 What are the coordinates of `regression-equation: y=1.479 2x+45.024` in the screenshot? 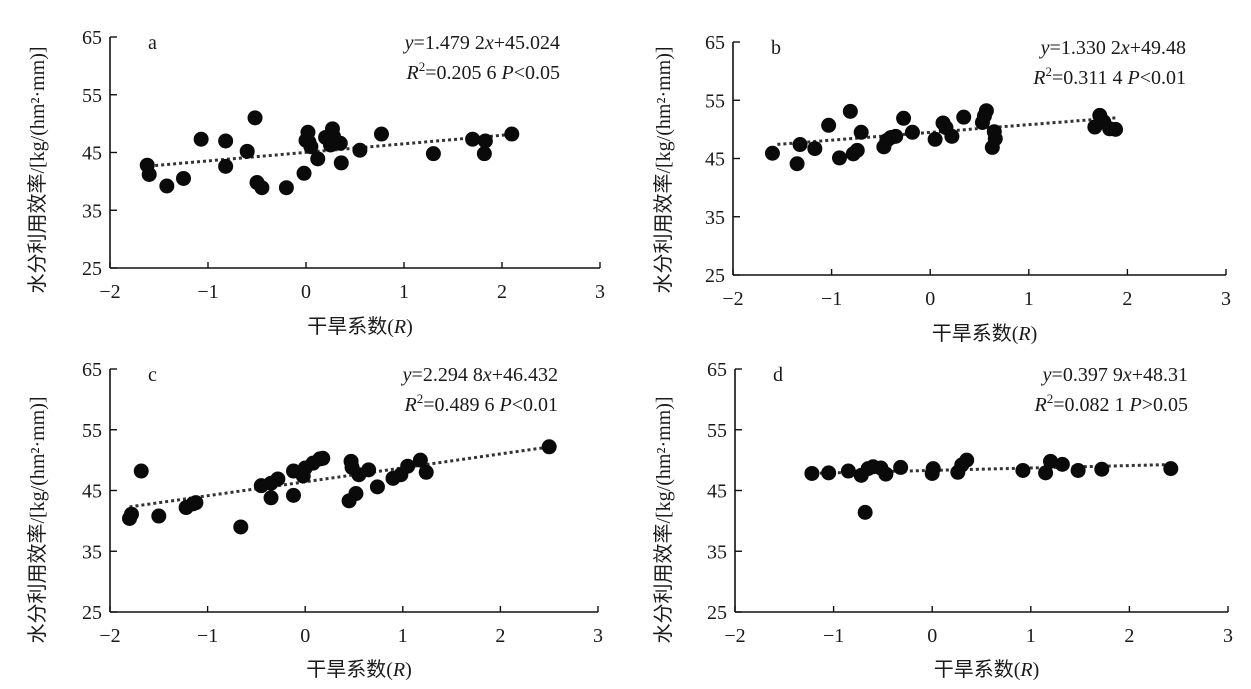 It's located at (481, 43).